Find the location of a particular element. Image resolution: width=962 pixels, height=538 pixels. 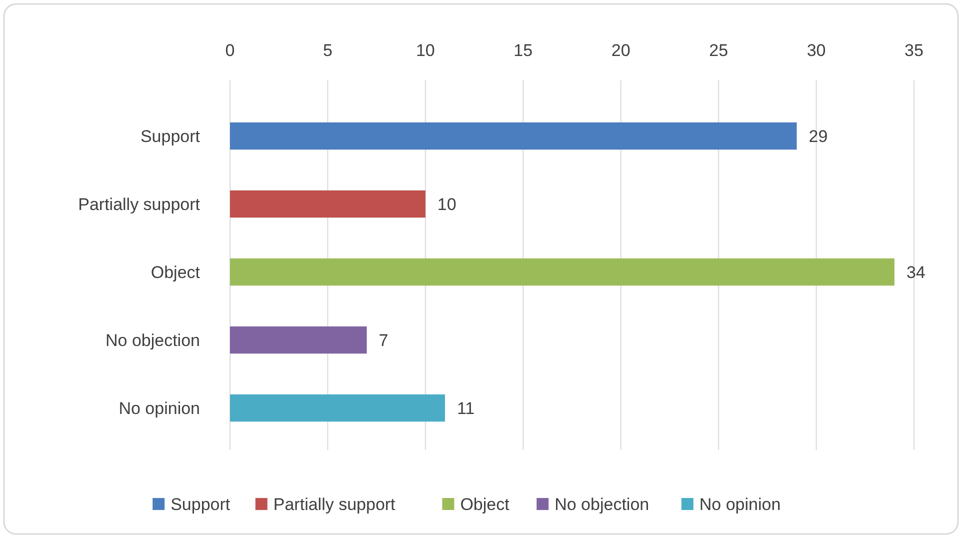

data-label: 11 is located at coordinates (465, 408).